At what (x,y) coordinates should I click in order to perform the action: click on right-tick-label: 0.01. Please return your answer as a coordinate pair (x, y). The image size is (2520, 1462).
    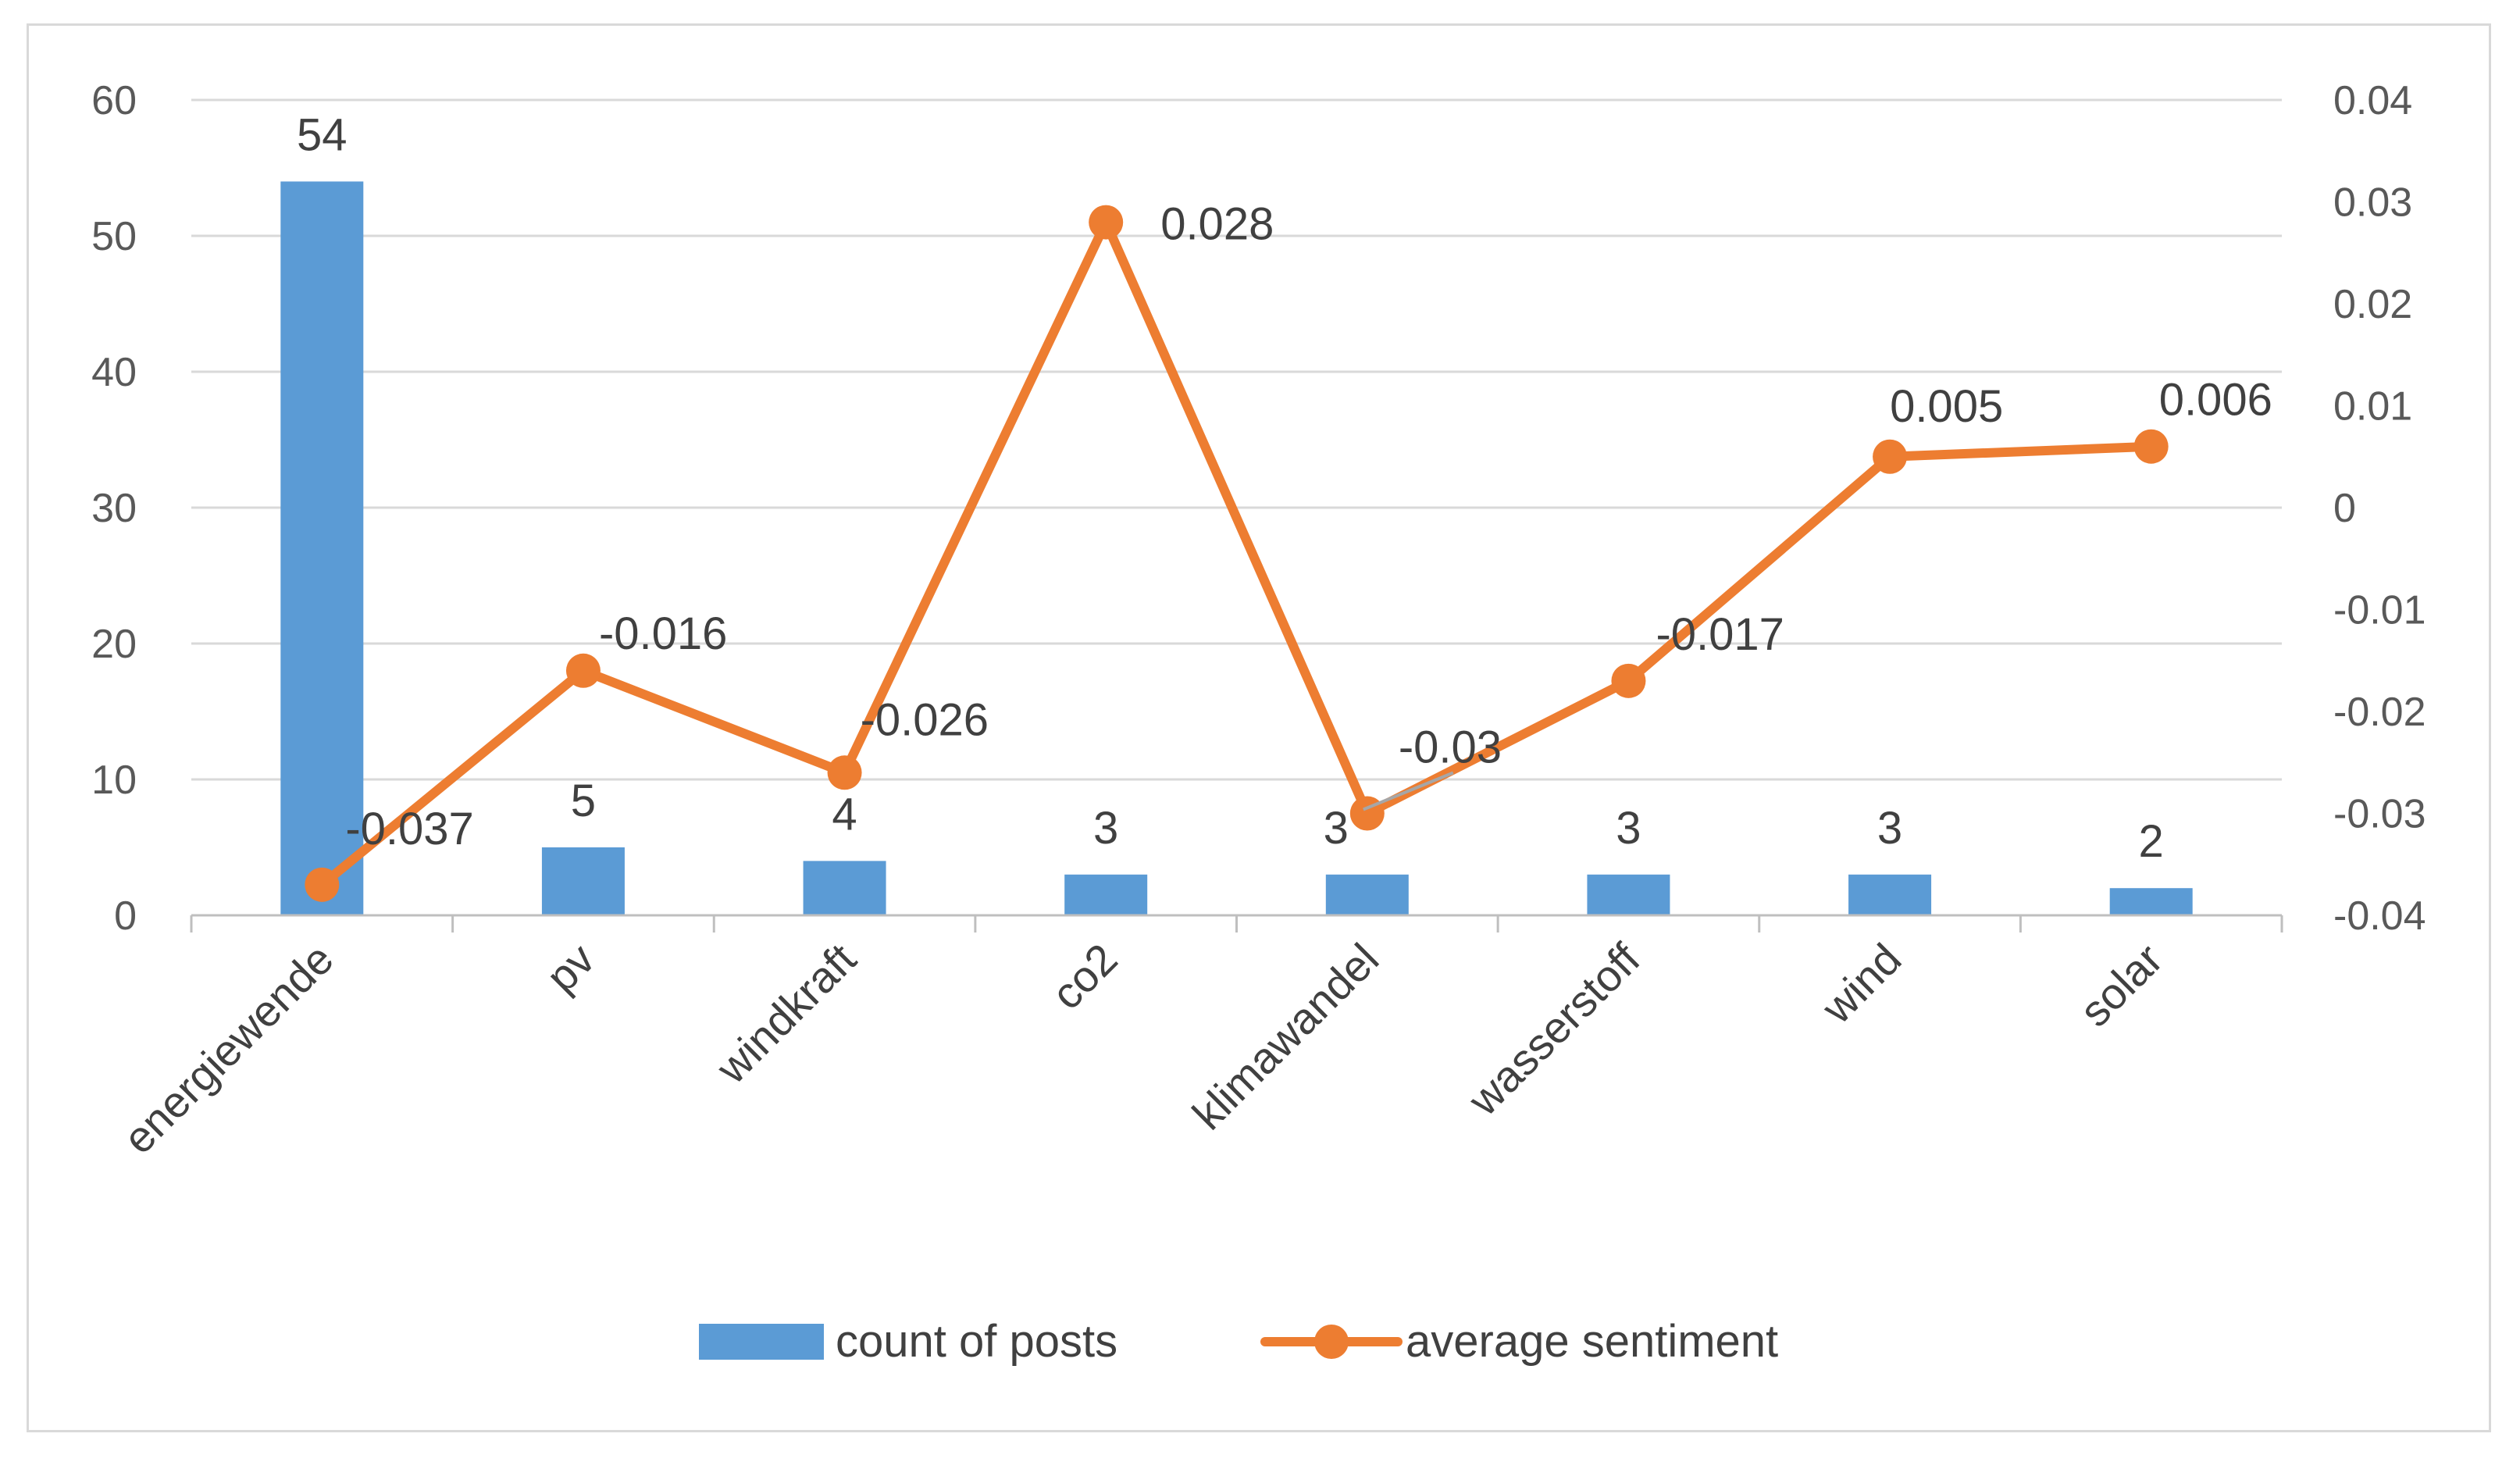
    Looking at the image, I should click on (2372, 407).